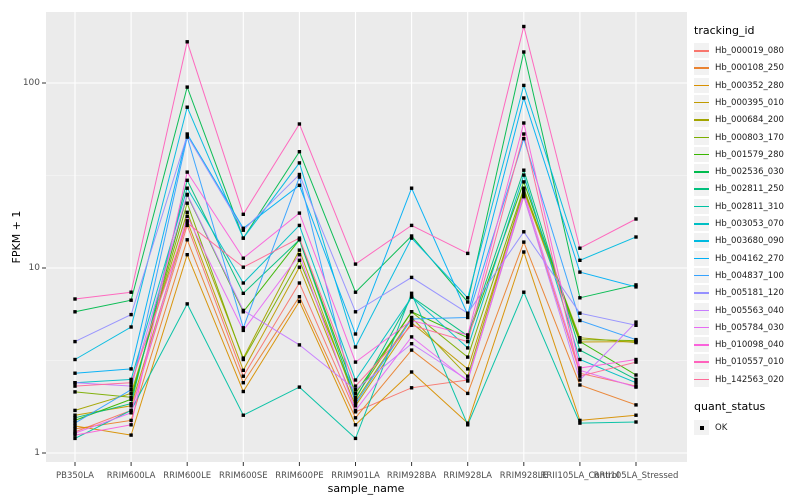 This screenshot has height=500, width=800. Describe the element at coordinates (749, 85) in the screenshot. I see `legend-label: Hb_000352_280` at that location.